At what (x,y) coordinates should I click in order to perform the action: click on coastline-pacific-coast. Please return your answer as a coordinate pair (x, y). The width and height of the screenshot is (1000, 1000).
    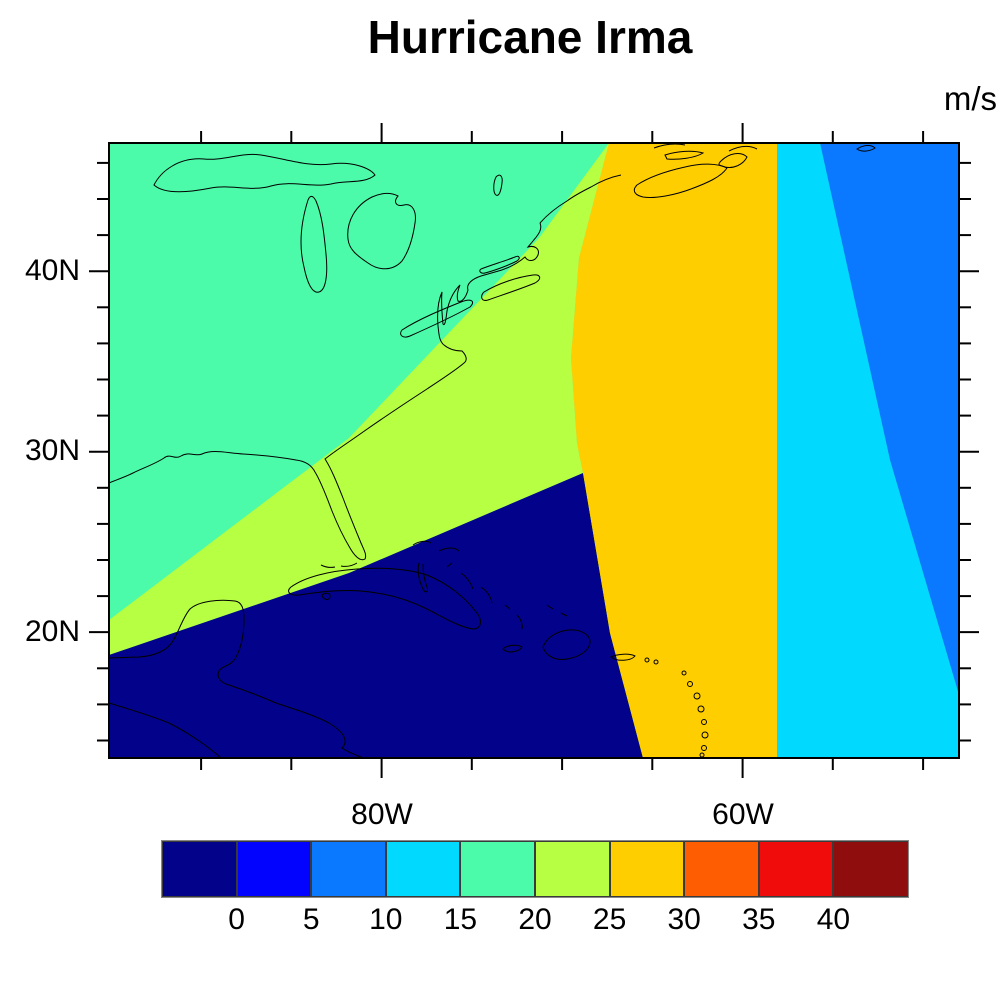
    Looking at the image, I should click on (165, 730).